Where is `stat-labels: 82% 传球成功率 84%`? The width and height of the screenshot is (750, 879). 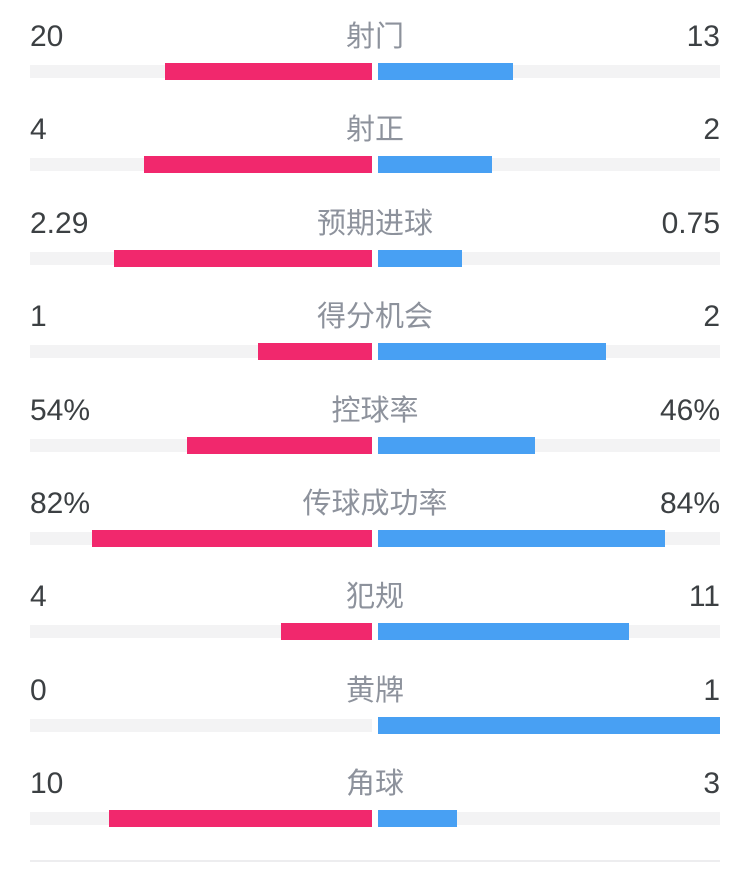
stat-labels: 82% 传球成功率 84% is located at coordinates (375, 503).